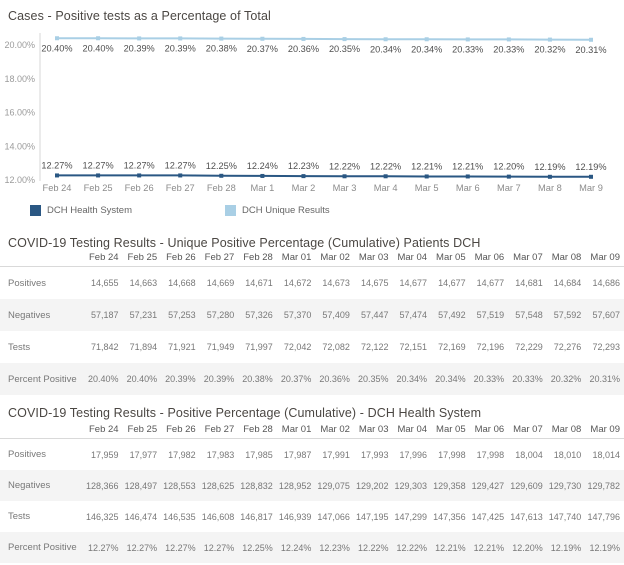 The height and width of the screenshot is (565, 624). What do you see at coordinates (567, 347) in the screenshot?
I see `value-cell: 72,276` at bounding box center [567, 347].